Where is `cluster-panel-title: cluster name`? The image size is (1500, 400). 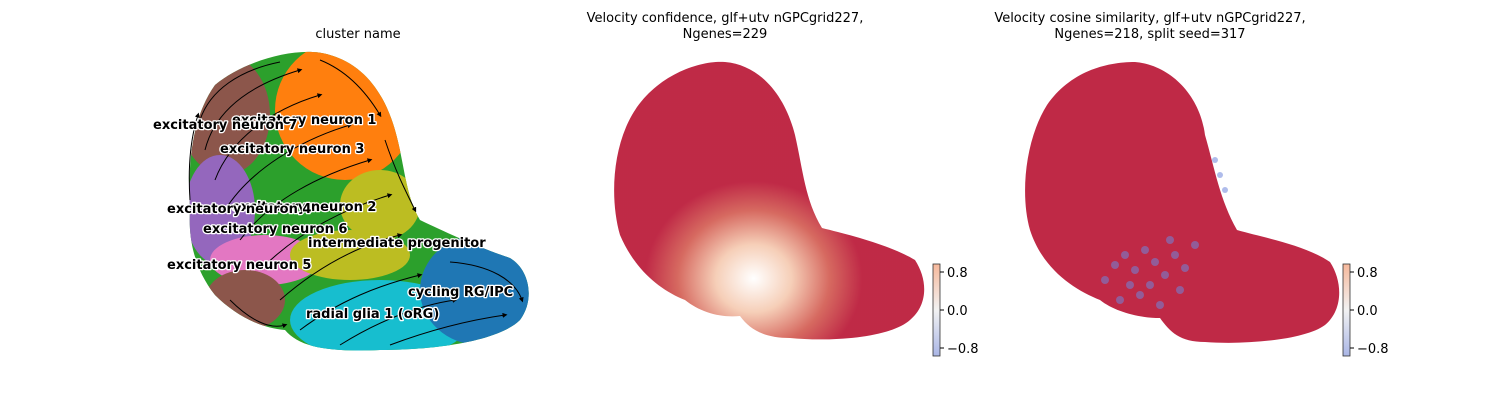
cluster-panel-title: cluster name is located at coordinates (358, 34).